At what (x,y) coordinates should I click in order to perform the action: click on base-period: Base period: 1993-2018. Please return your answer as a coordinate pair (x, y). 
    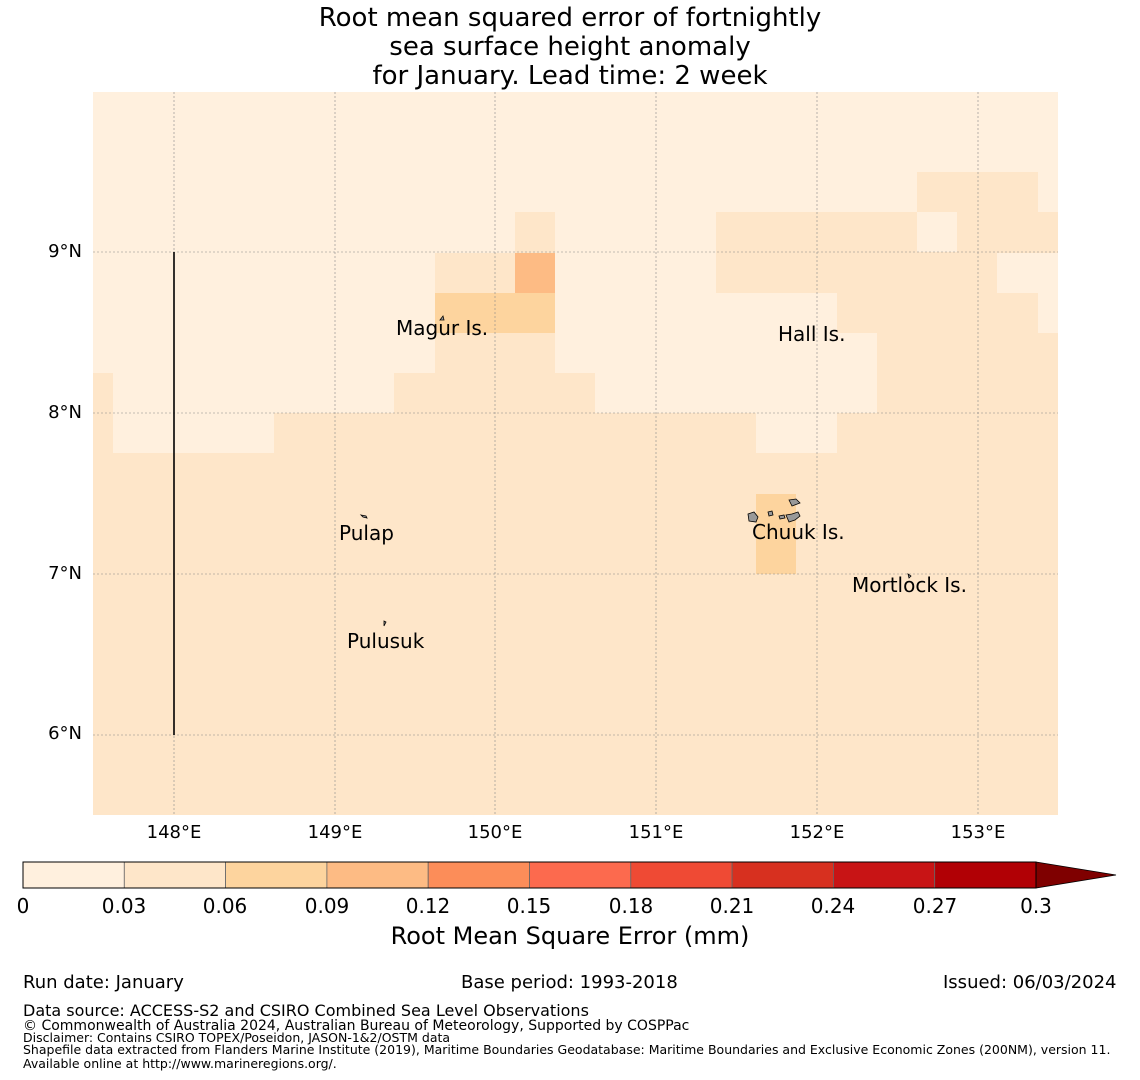
    Looking at the image, I should click on (569, 982).